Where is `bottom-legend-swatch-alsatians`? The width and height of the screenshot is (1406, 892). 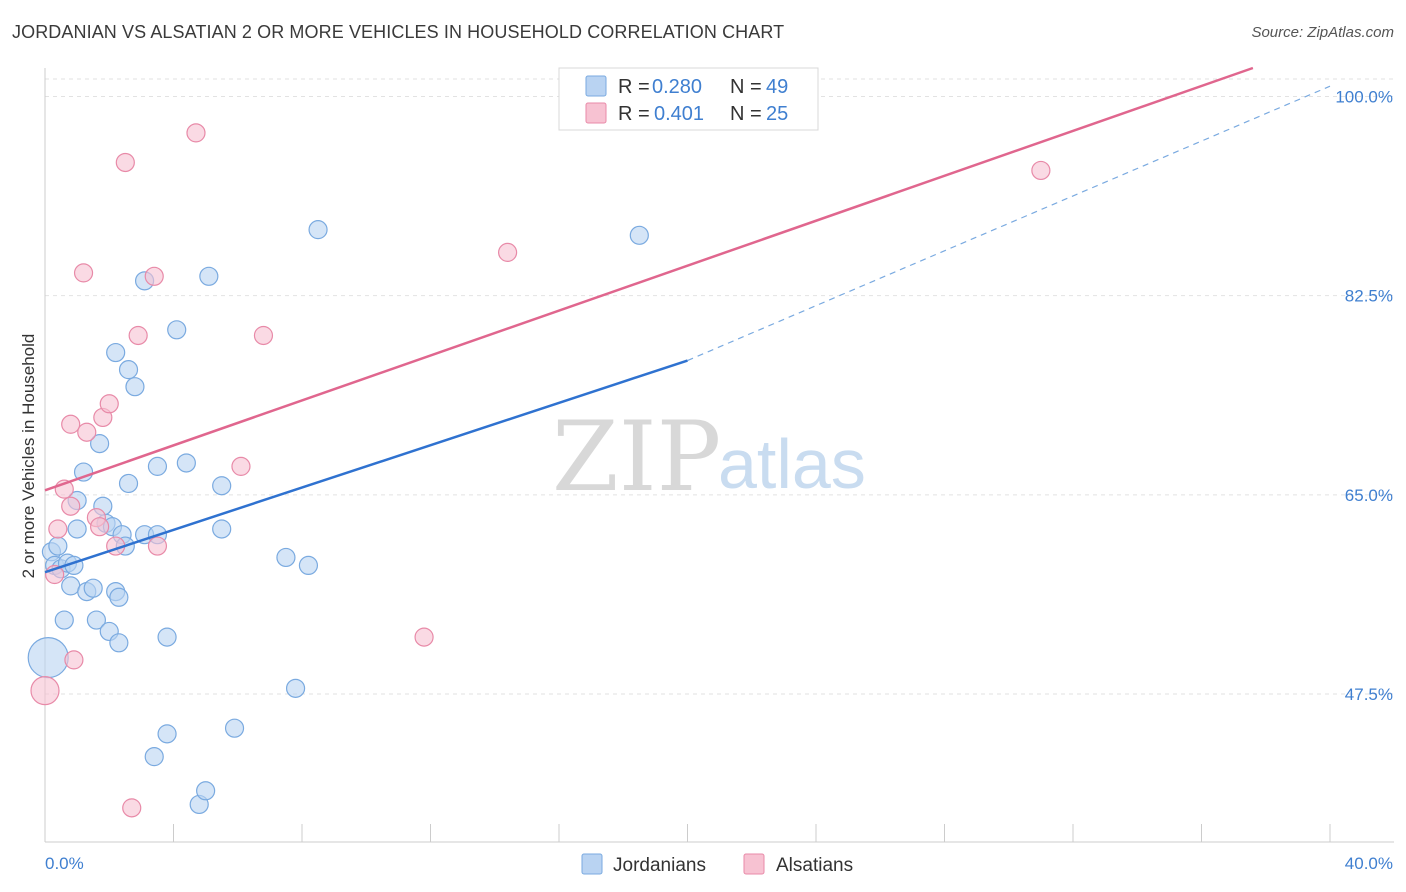 bottom-legend-swatch-alsatians is located at coordinates (754, 864).